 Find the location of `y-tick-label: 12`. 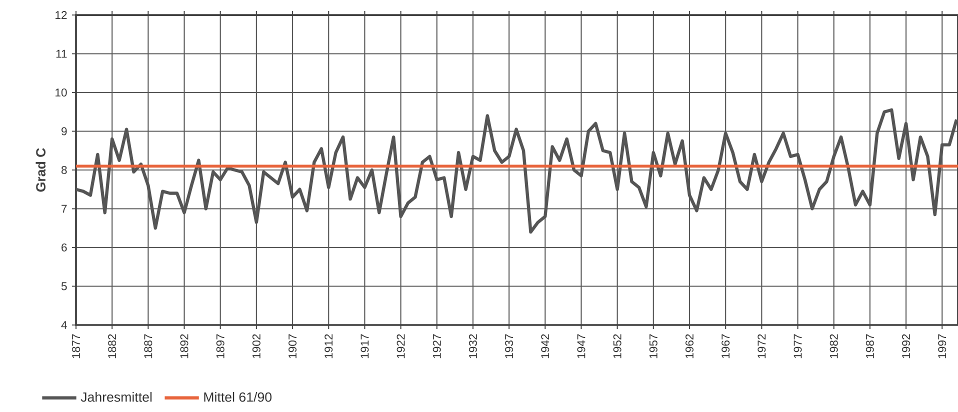

y-tick-label: 12 is located at coordinates (61, 15).